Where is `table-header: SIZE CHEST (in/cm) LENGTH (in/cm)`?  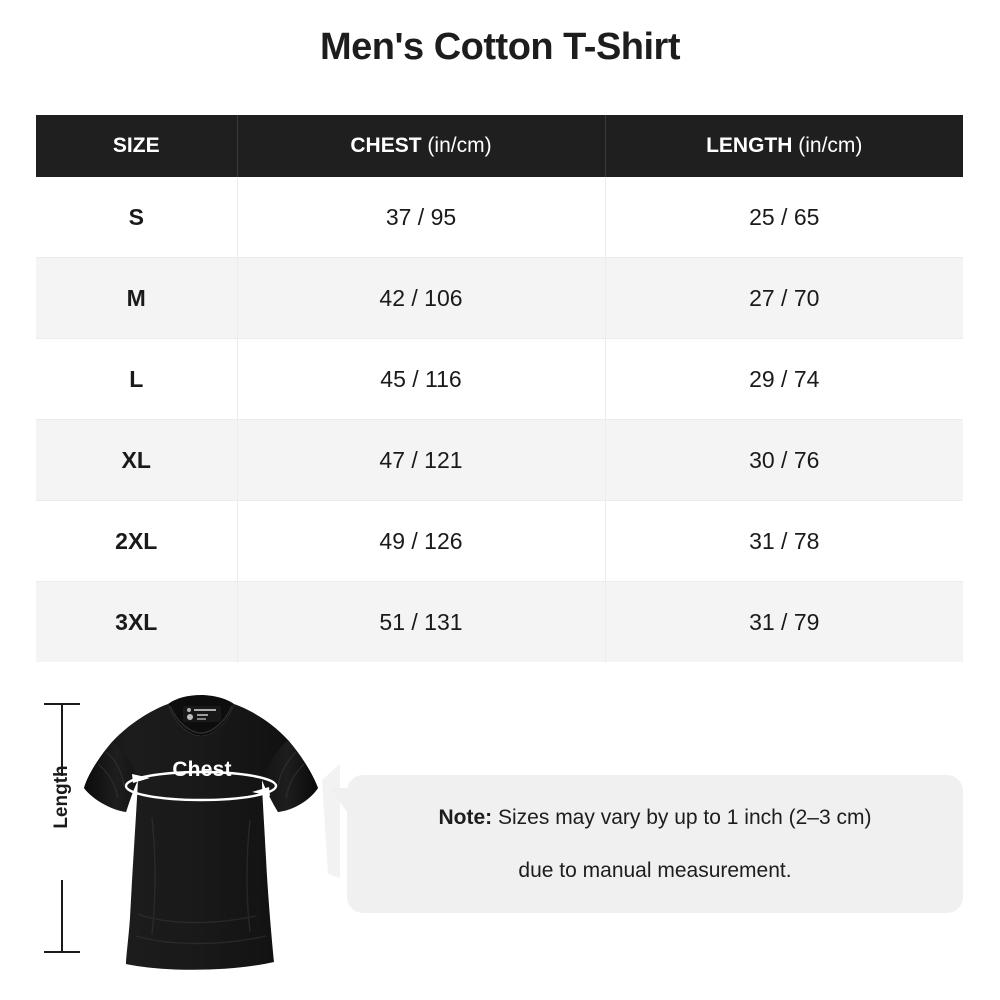 table-header: SIZE CHEST (in/cm) LENGTH (in/cm) is located at coordinates (499, 146).